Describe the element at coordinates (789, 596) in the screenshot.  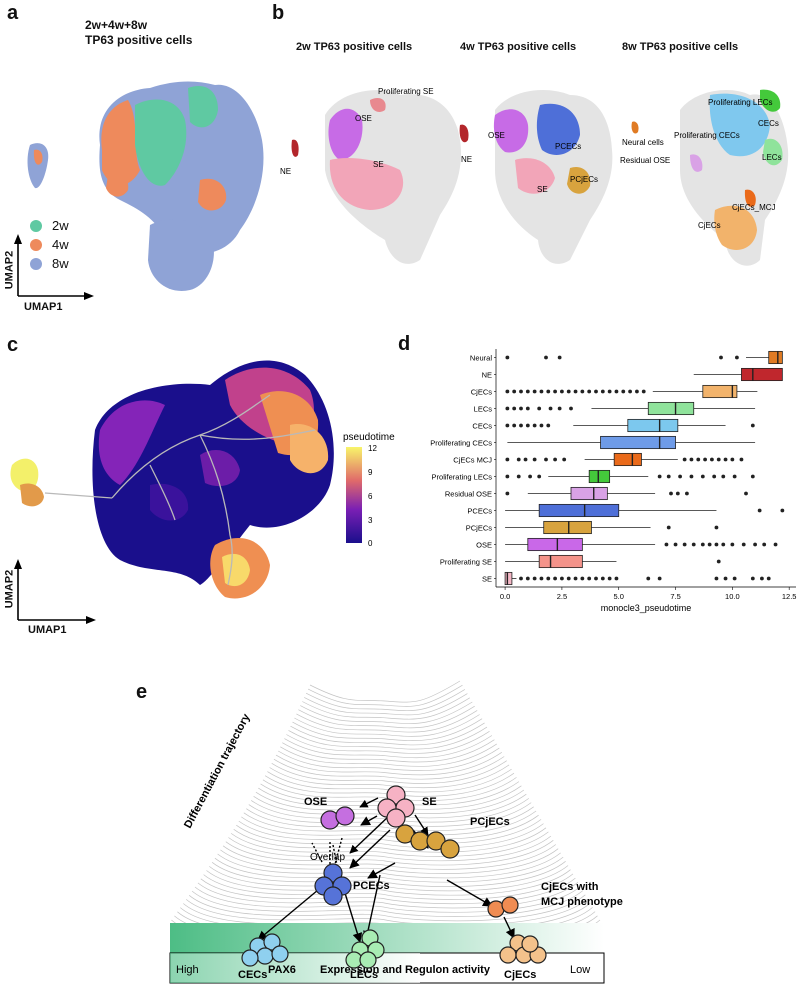
I see `boxplot-xtick-label-5: 12.5` at that location.